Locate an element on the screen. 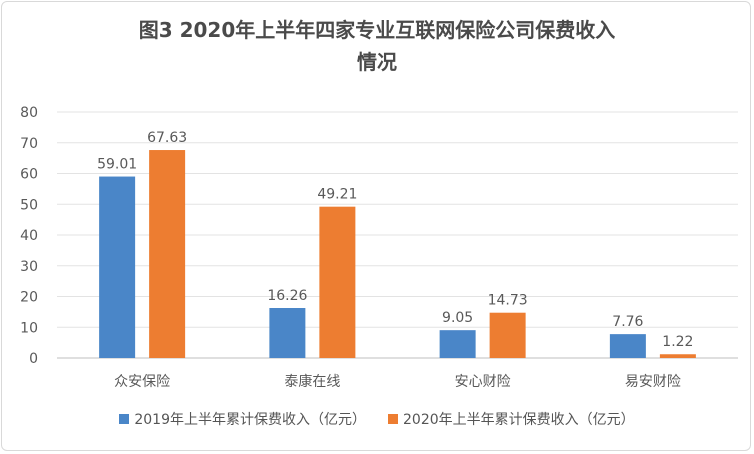 The image size is (754, 454). legend-item-2019: 2019年上半年累计保费收入（亿元） is located at coordinates (242, 419).